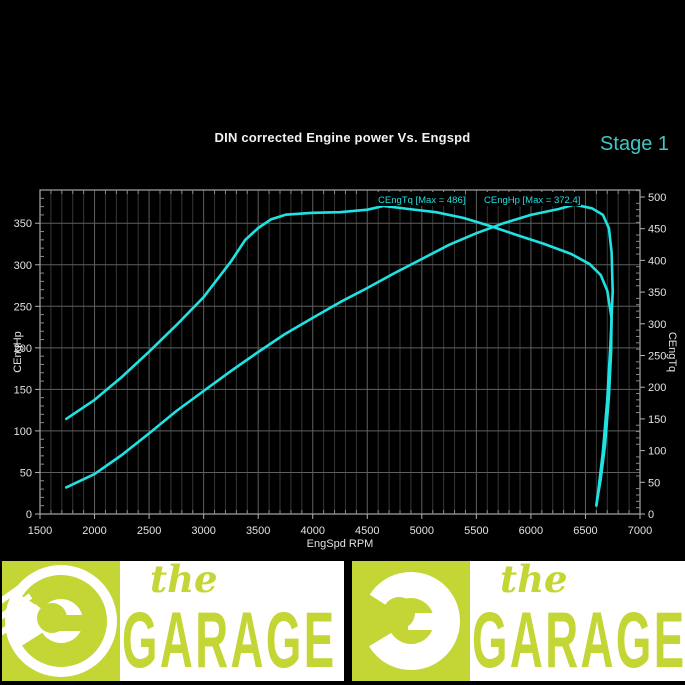  Describe the element at coordinates (657, 198) in the screenshot. I see `y-right-tick-label: 500` at that location.